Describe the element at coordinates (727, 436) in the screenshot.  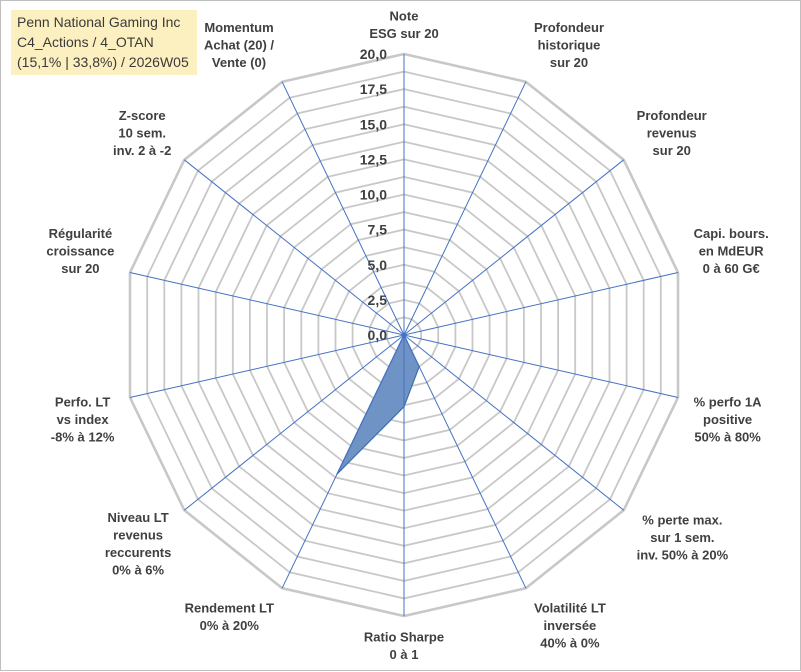
I see `axis-label-line: 50% à 80%` at that location.